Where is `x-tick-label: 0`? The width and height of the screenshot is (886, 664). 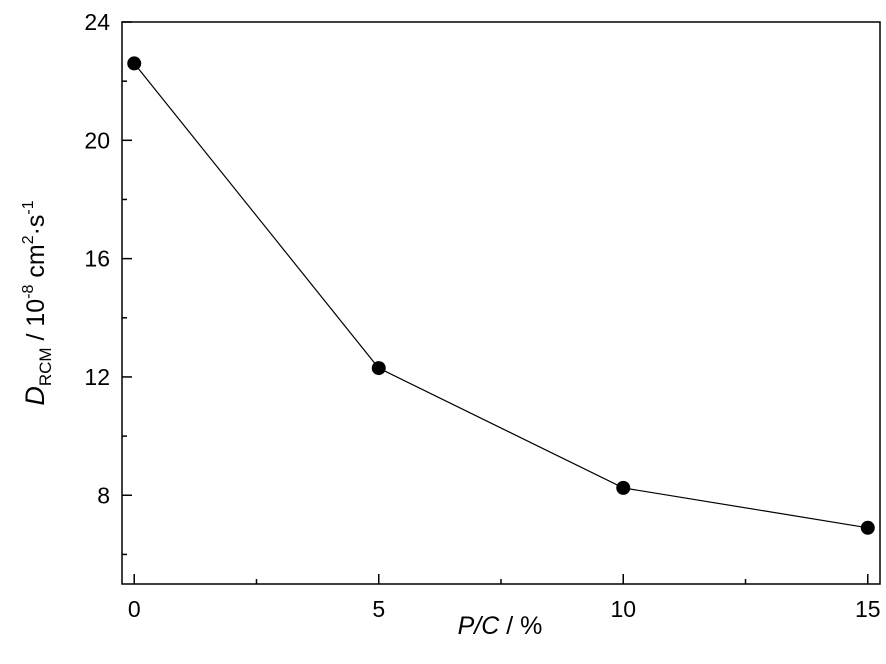 x-tick-label: 0 is located at coordinates (134, 609).